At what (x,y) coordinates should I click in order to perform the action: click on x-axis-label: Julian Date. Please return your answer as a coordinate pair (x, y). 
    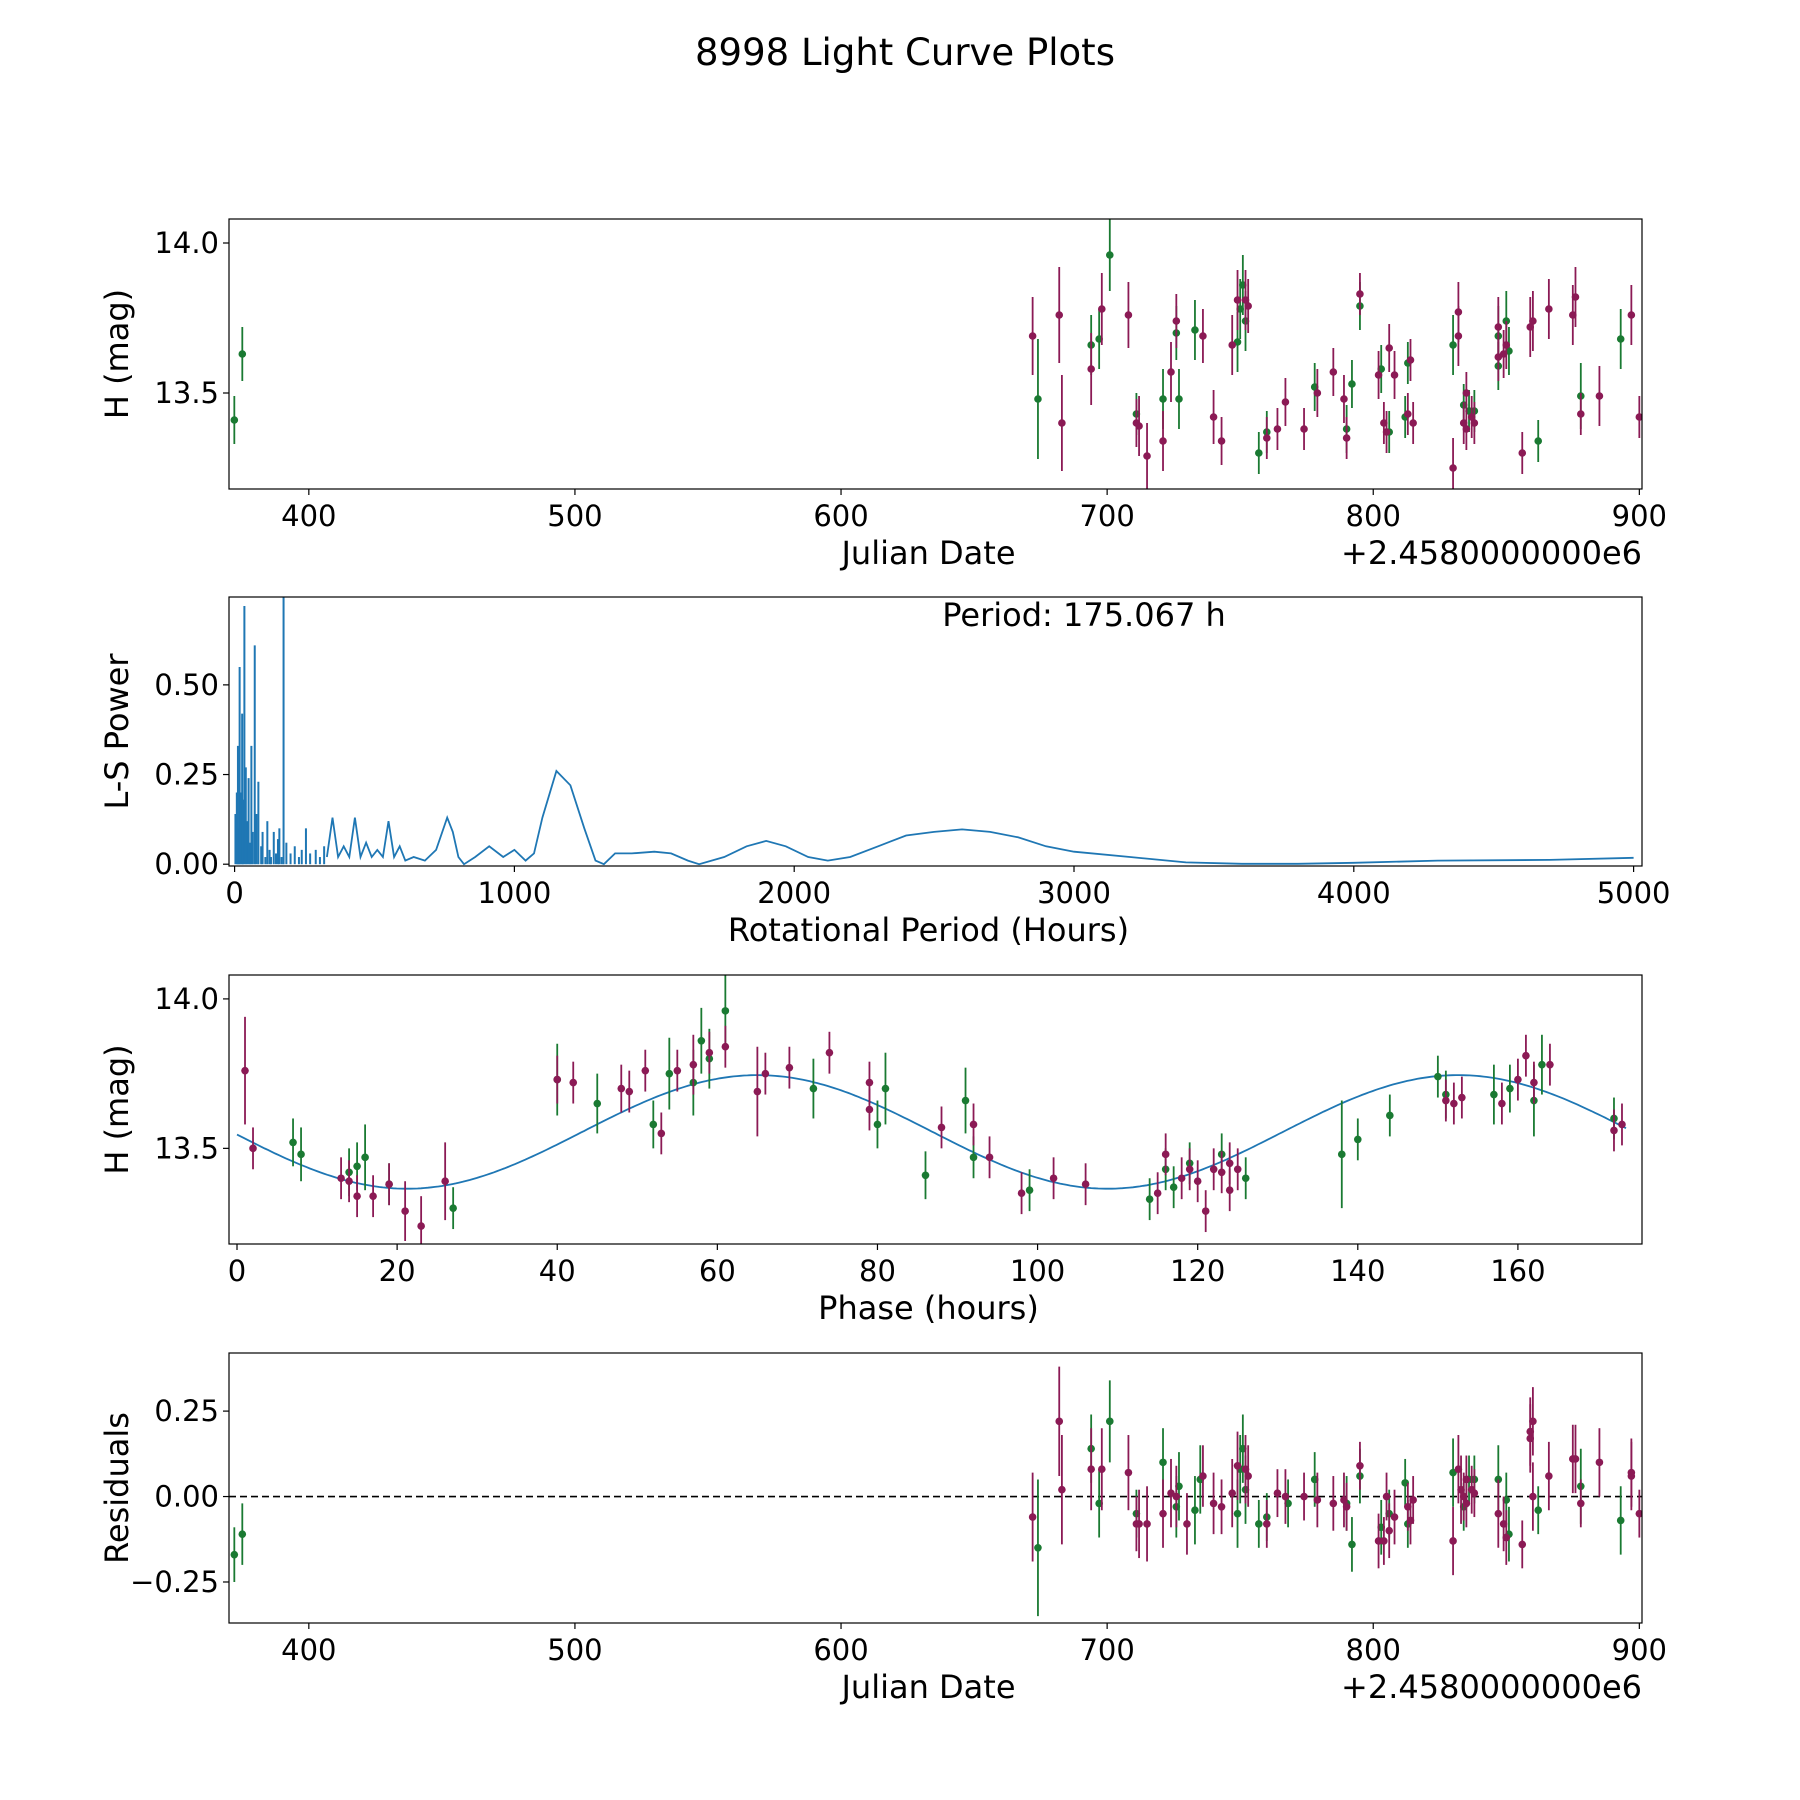
    Looking at the image, I should click on (927, 1687).